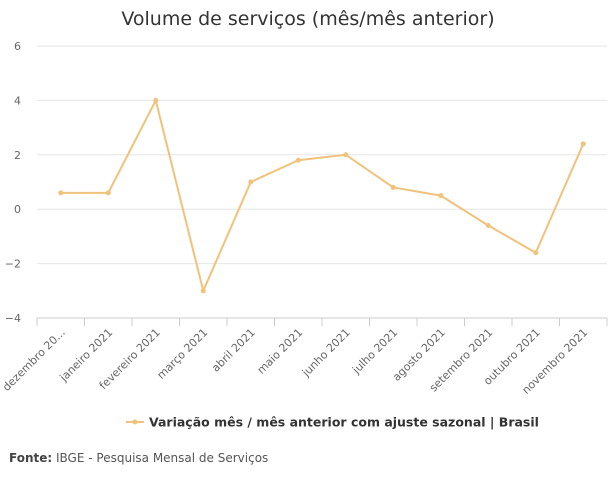 The width and height of the screenshot is (616, 477). What do you see at coordinates (326, 353) in the screenshot?
I see `x-tick-label: junho 2021` at bounding box center [326, 353].